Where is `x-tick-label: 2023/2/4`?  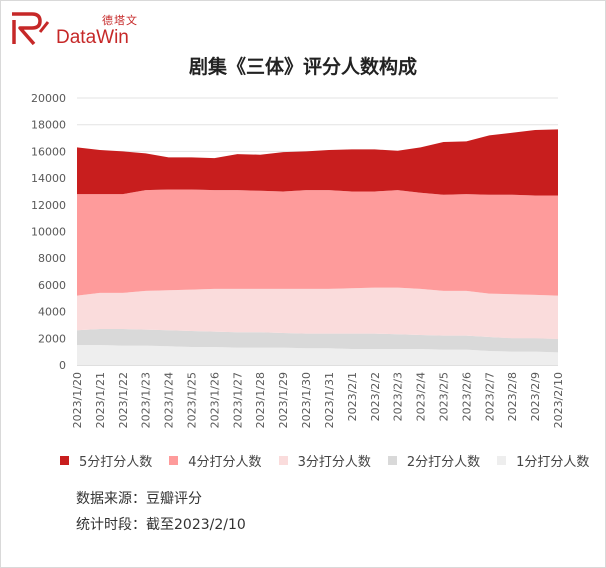
x-tick-label: 2023/2/4 is located at coordinates (421, 396).